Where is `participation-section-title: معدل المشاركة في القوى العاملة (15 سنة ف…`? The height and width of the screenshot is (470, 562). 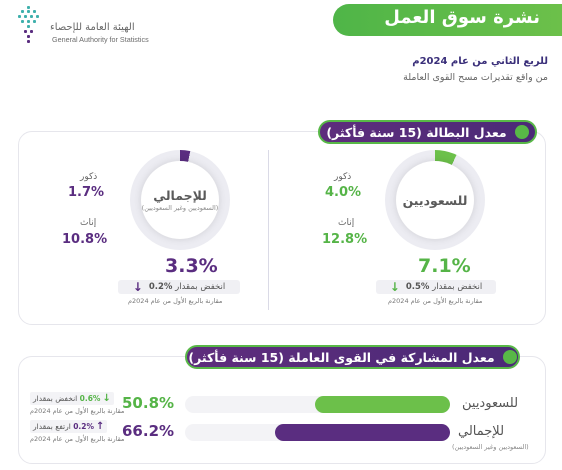 participation-section-title: معدل المشاركة في القوى العاملة (15 سنة ف… is located at coordinates (352, 357).